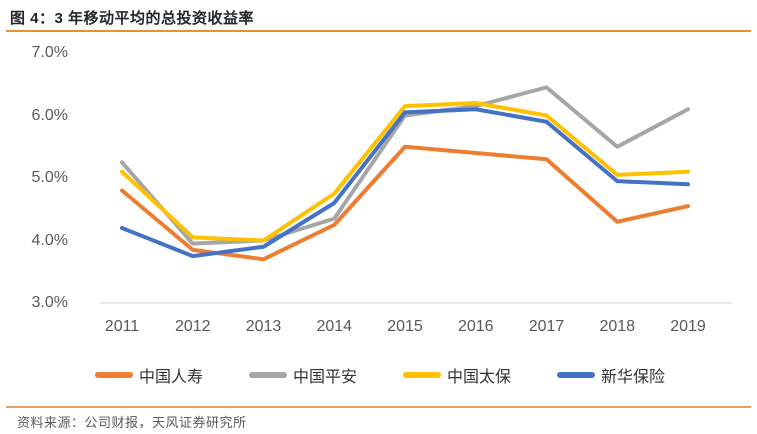 The image size is (757, 434). Describe the element at coordinates (49, 302) in the screenshot. I see `y-axis-tick-label: 3.0%` at that location.